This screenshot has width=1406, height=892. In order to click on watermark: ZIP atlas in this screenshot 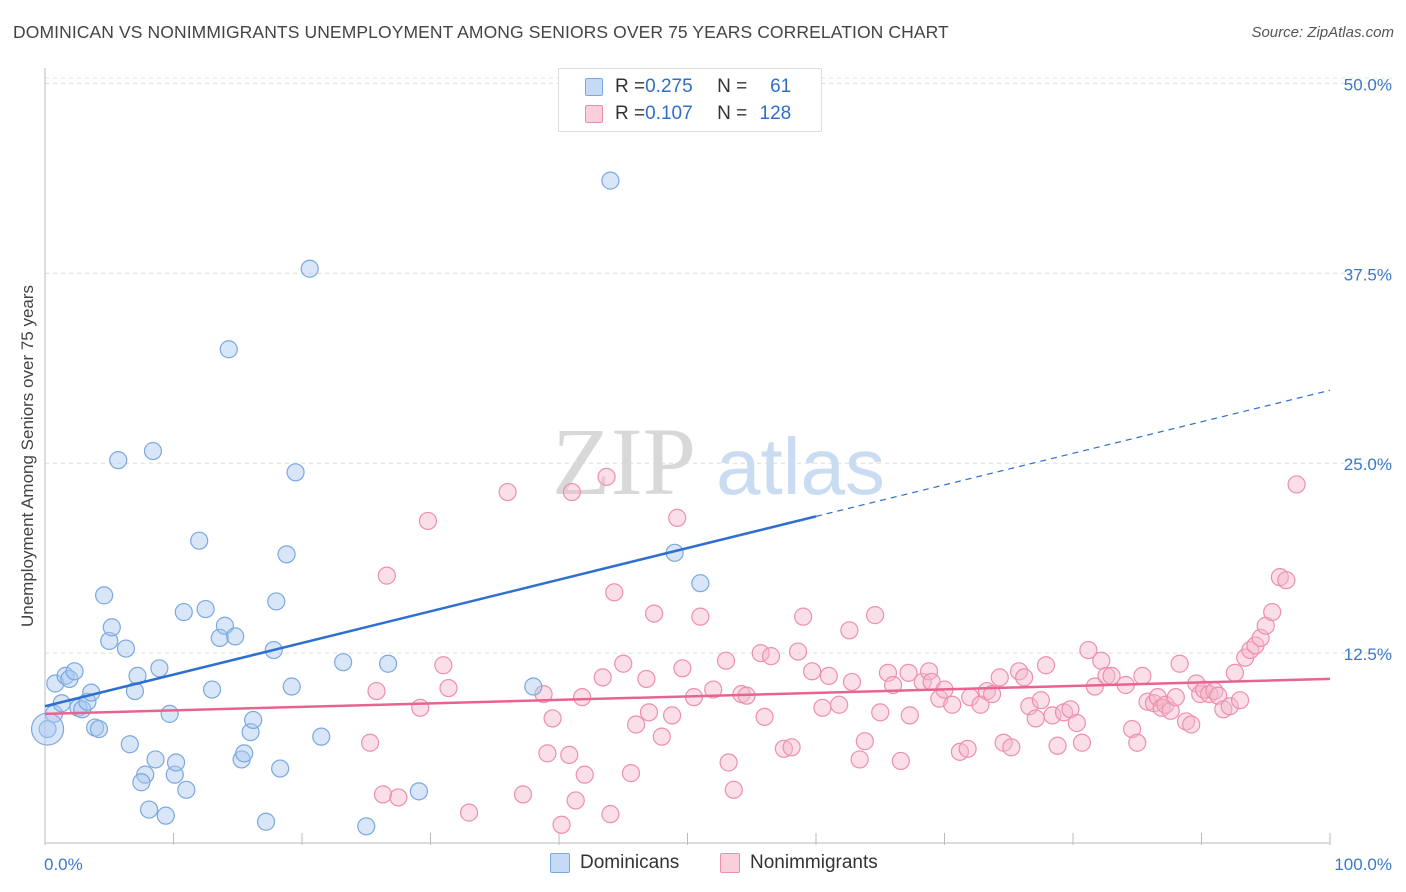, I will do `click(718, 461)`.